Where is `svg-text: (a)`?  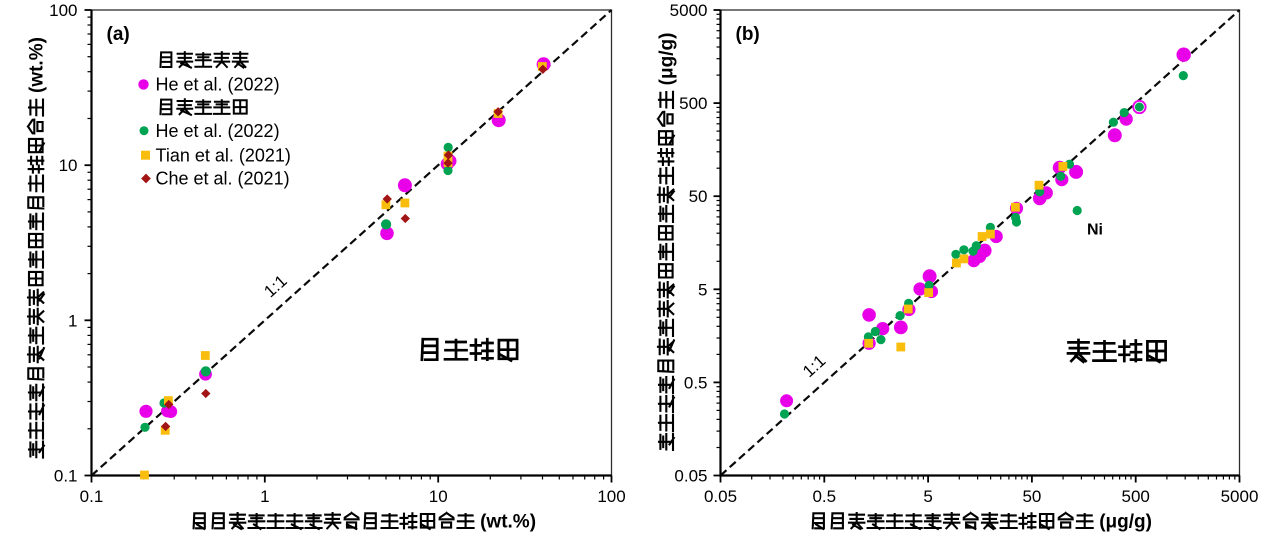 svg-text: (a) is located at coordinates (118, 34).